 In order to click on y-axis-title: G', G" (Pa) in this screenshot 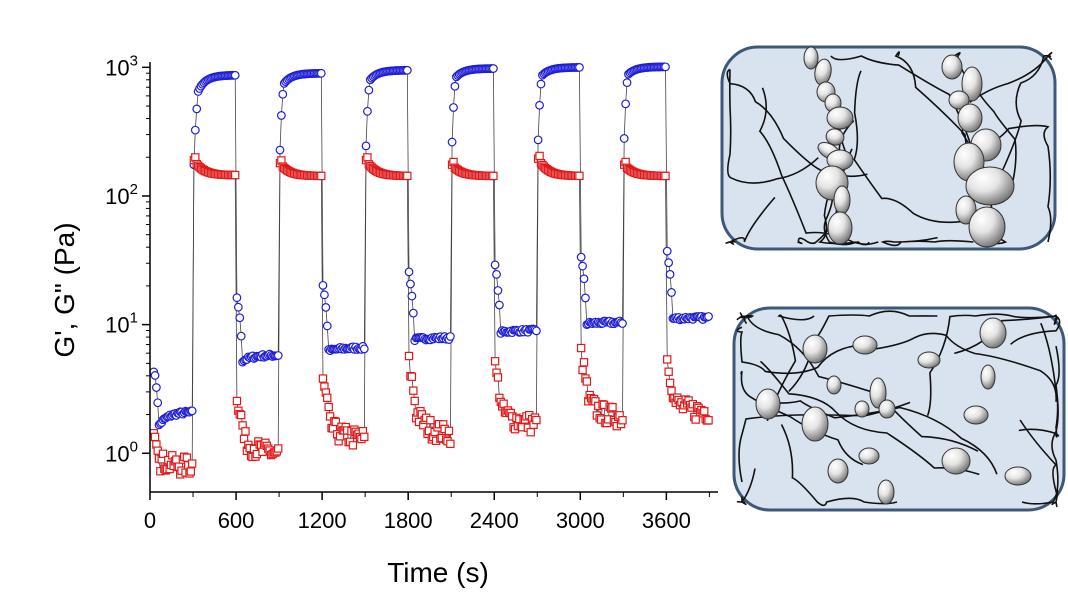, I will do `click(64, 289)`.